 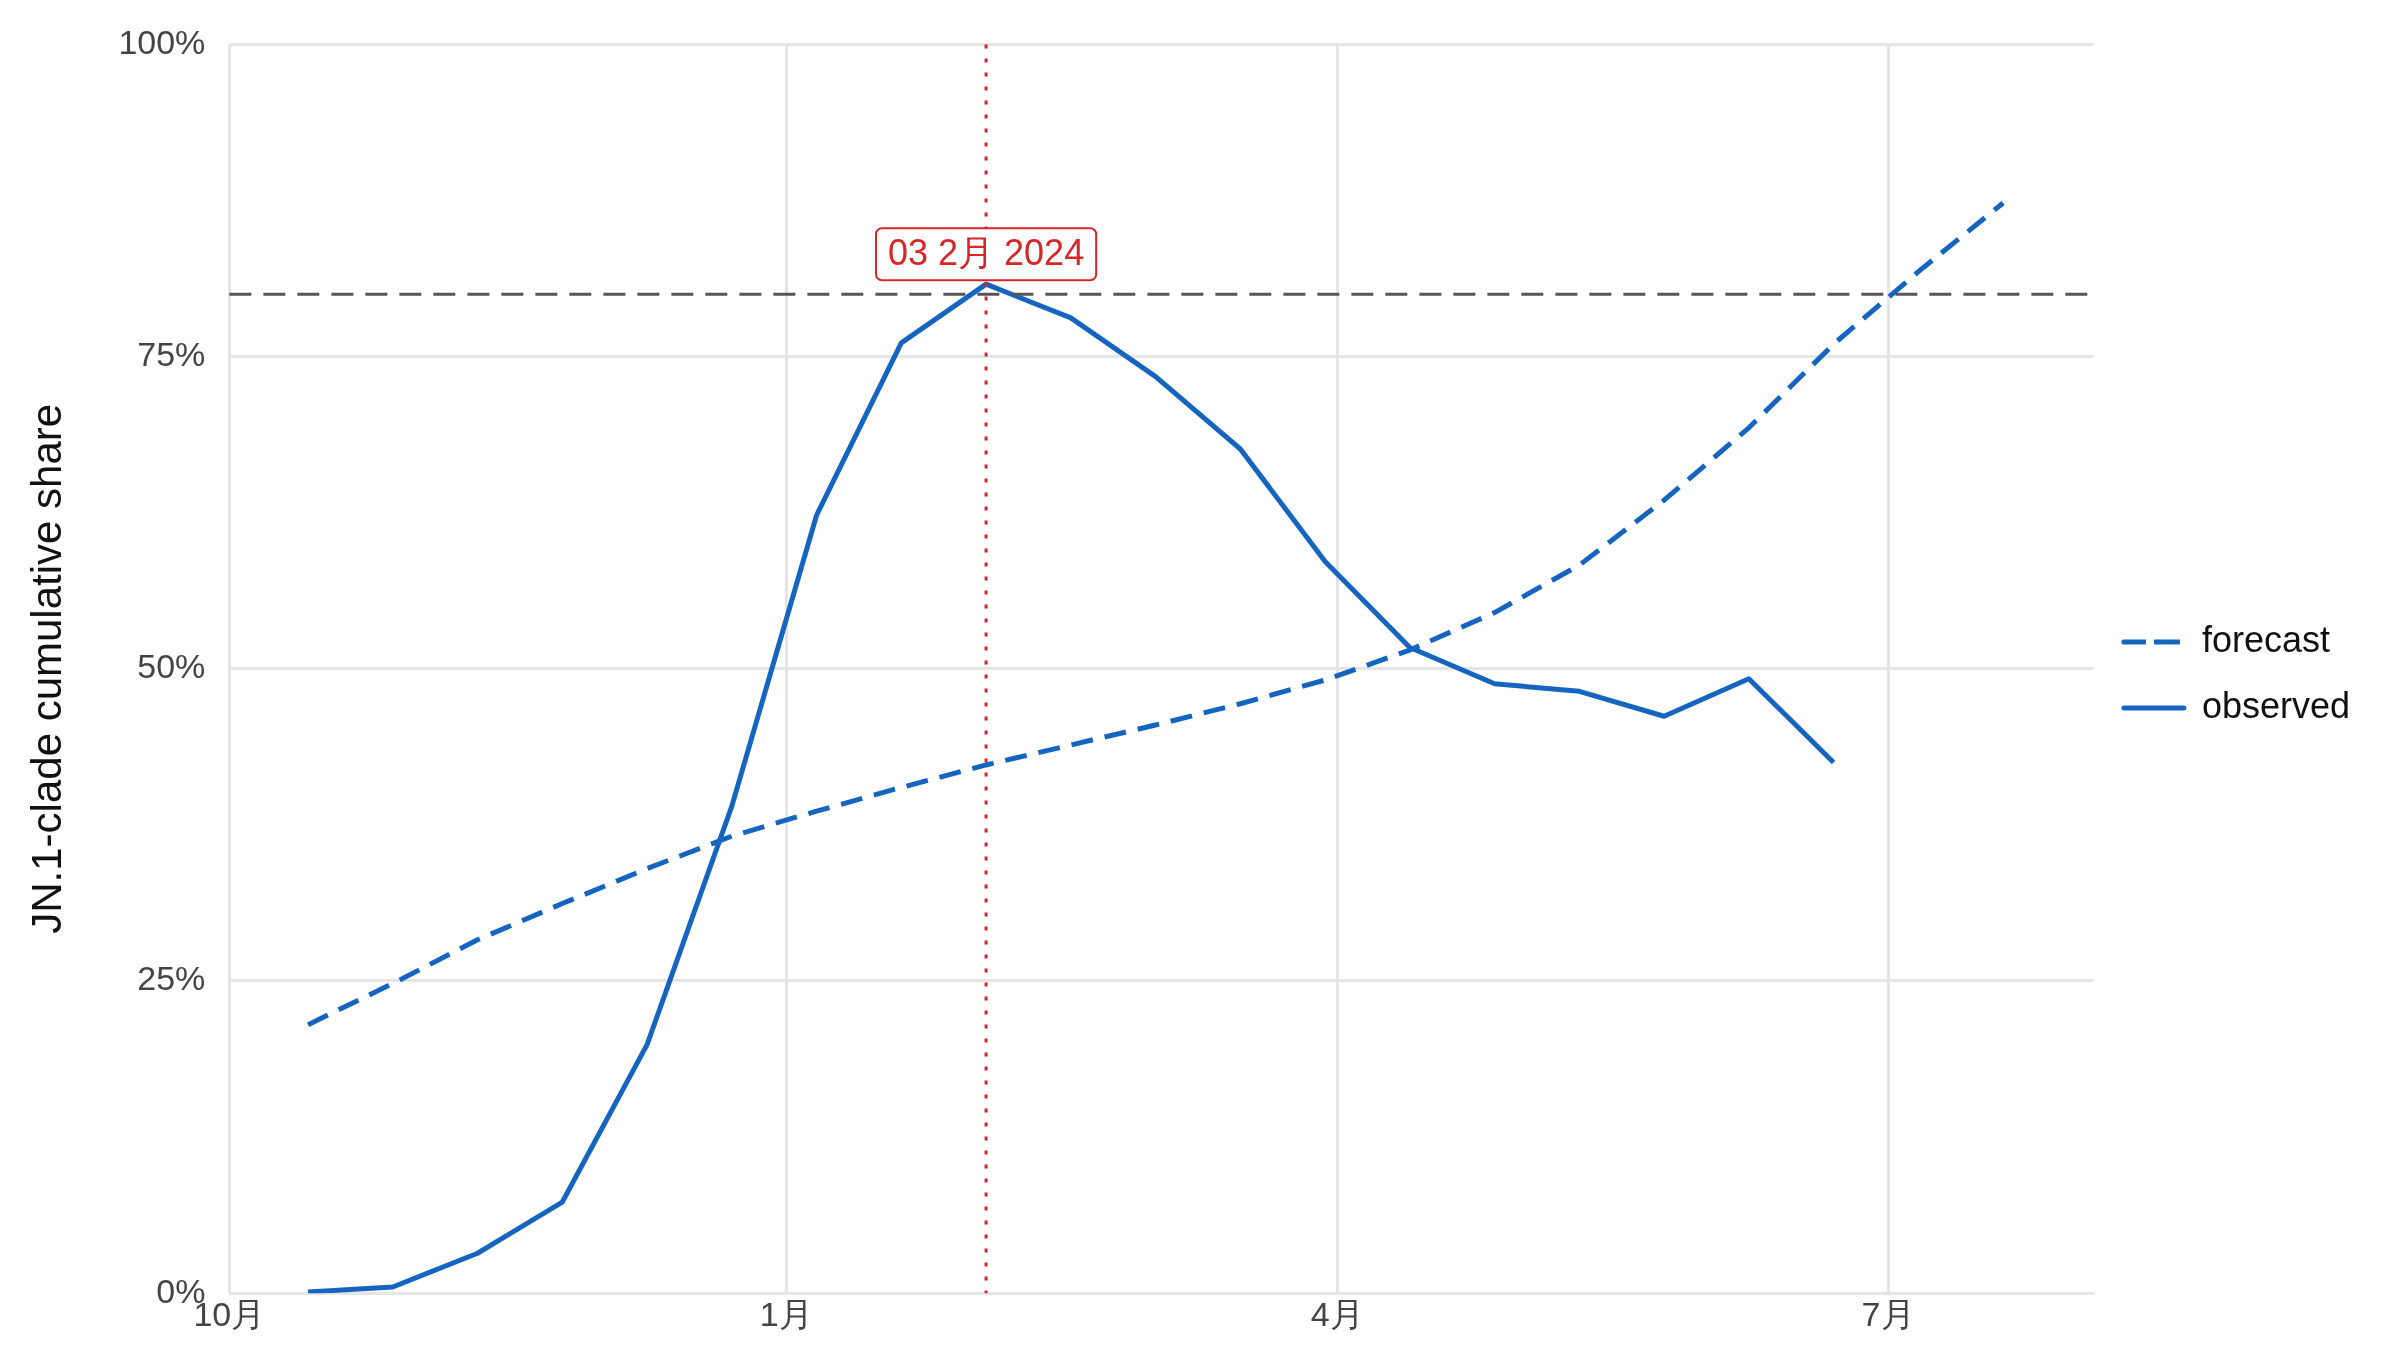 What do you see at coordinates (1888, 1313) in the screenshot?
I see `x-tick-label: 7月` at bounding box center [1888, 1313].